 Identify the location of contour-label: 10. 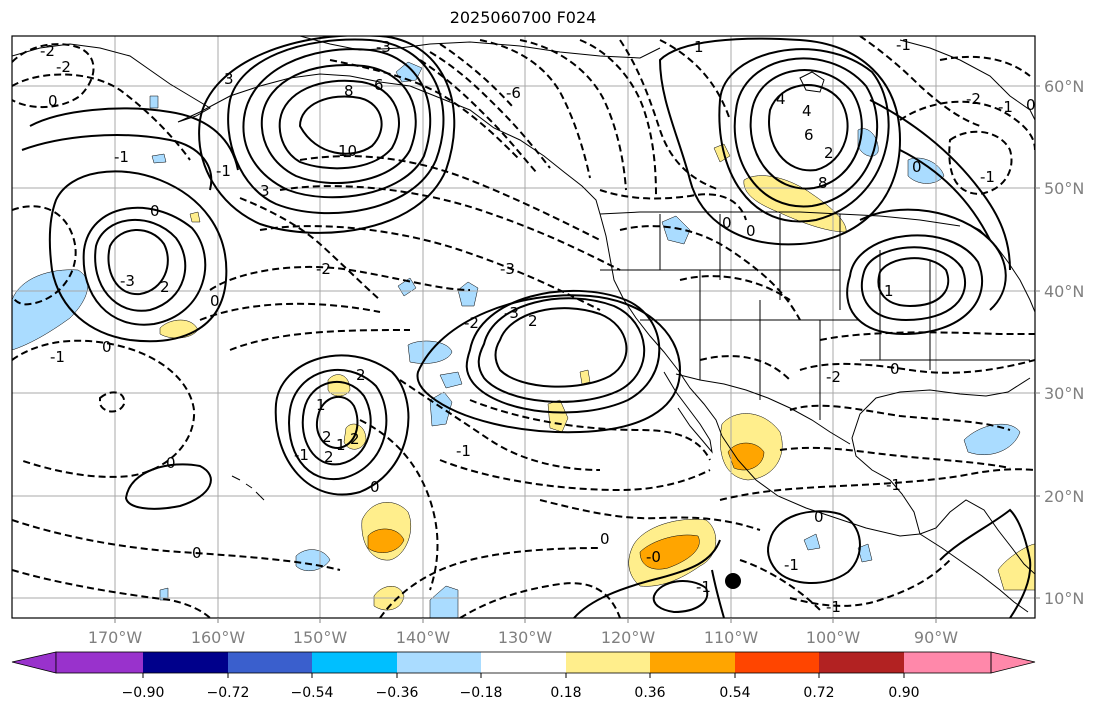
(347, 151).